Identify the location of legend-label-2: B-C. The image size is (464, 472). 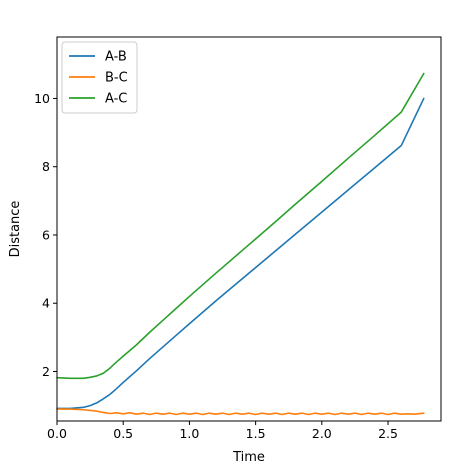
(116, 78).